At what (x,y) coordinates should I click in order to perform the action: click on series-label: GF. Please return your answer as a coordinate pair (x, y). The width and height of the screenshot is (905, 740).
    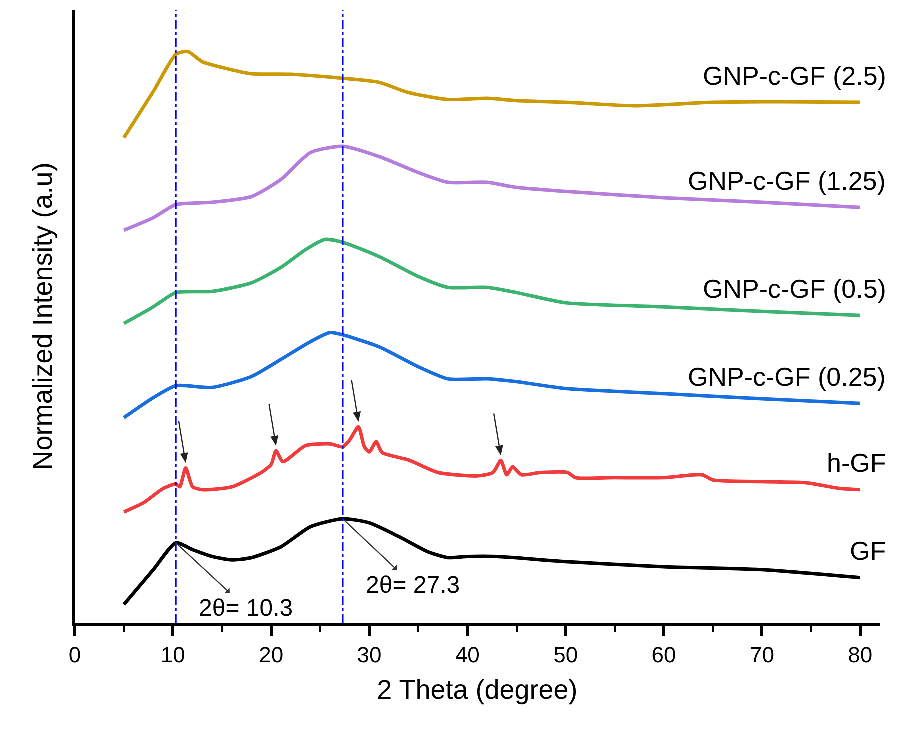
    Looking at the image, I should click on (868, 551).